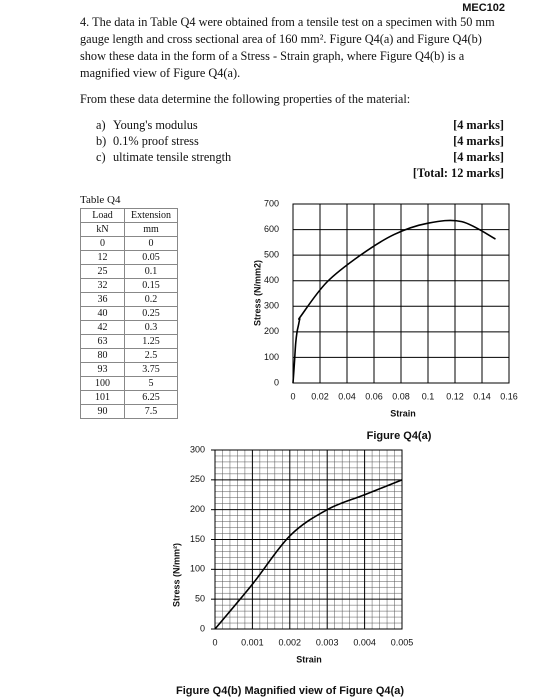 The width and height of the screenshot is (551, 700). Describe the element at coordinates (271, 280) in the screenshot. I see `y-tick-label: 400` at that location.